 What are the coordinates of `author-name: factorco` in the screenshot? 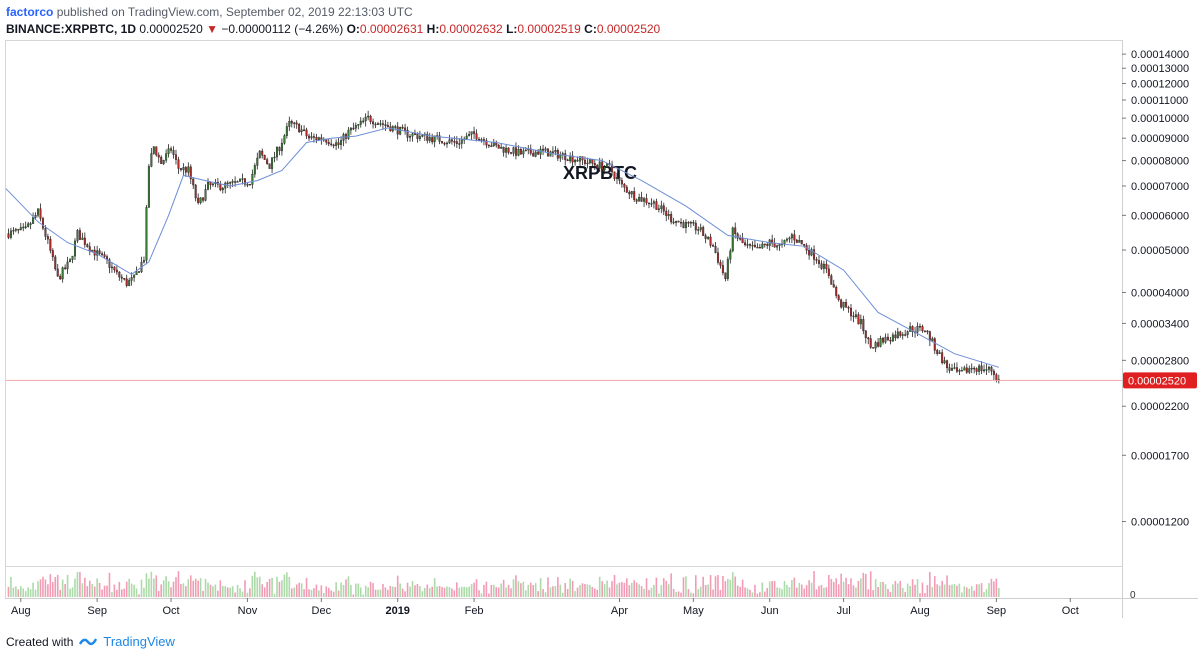 It's located at (30, 12).